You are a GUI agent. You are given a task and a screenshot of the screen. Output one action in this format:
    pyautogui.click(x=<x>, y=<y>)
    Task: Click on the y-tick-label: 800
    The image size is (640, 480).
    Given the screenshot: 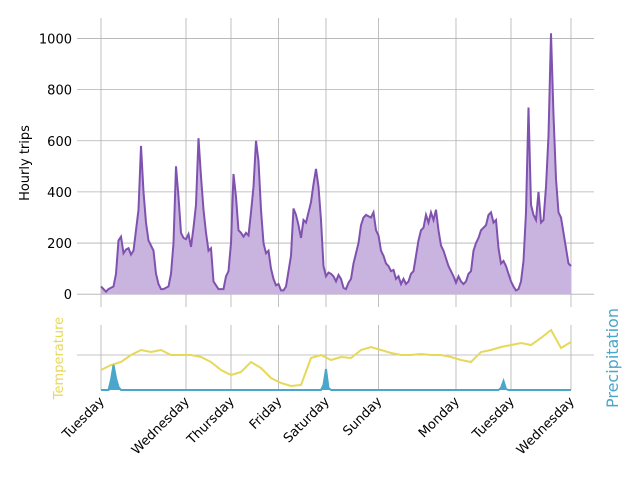 What is the action you would take?
    pyautogui.click(x=59, y=91)
    